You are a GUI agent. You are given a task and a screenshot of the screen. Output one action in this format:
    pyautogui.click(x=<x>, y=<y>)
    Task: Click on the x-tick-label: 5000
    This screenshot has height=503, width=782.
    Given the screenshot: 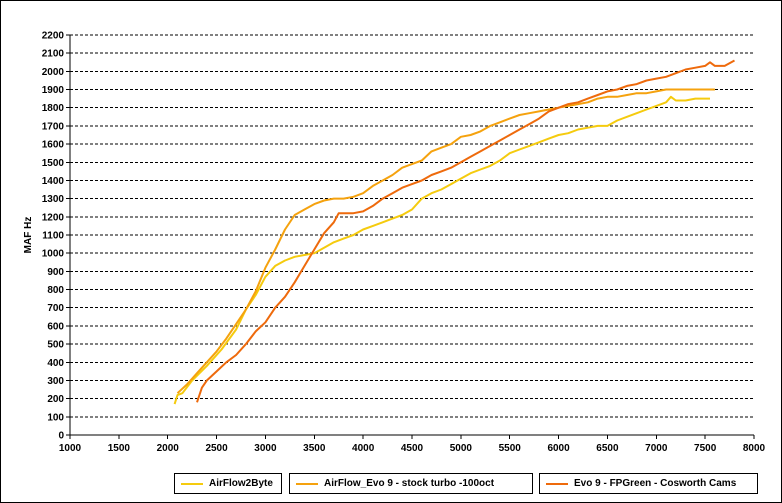 What is the action you would take?
    pyautogui.click(x=461, y=448)
    